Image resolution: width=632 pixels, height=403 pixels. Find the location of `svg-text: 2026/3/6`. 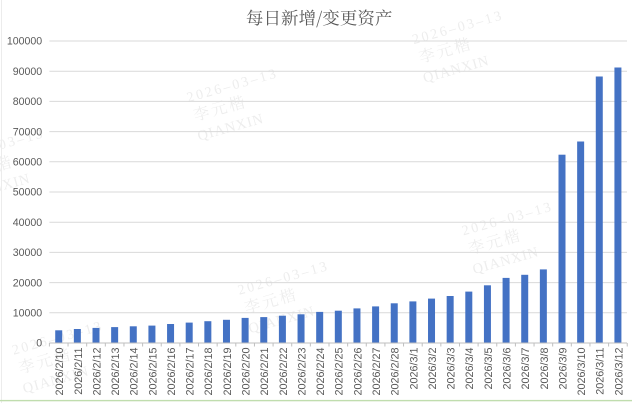

svg-text: 2026/3/6 is located at coordinates (507, 369).